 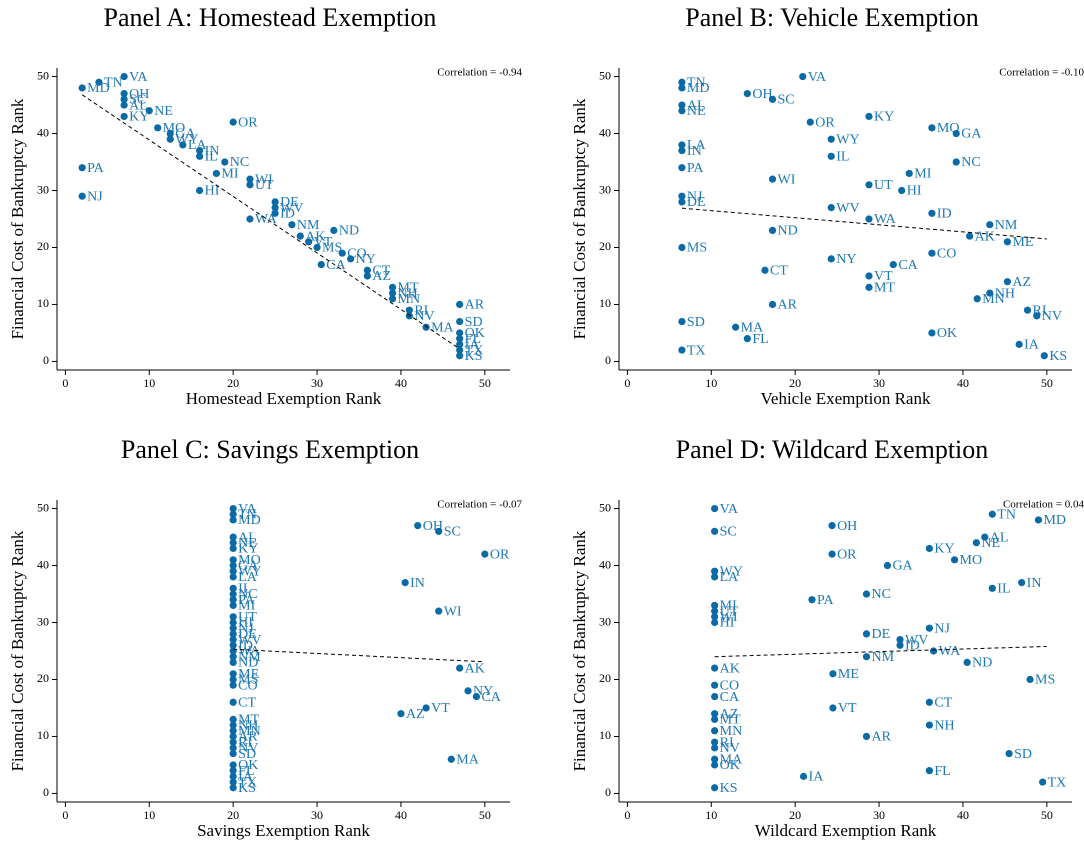 I want to click on x-tick-label: 10, so click(x=149, y=815).